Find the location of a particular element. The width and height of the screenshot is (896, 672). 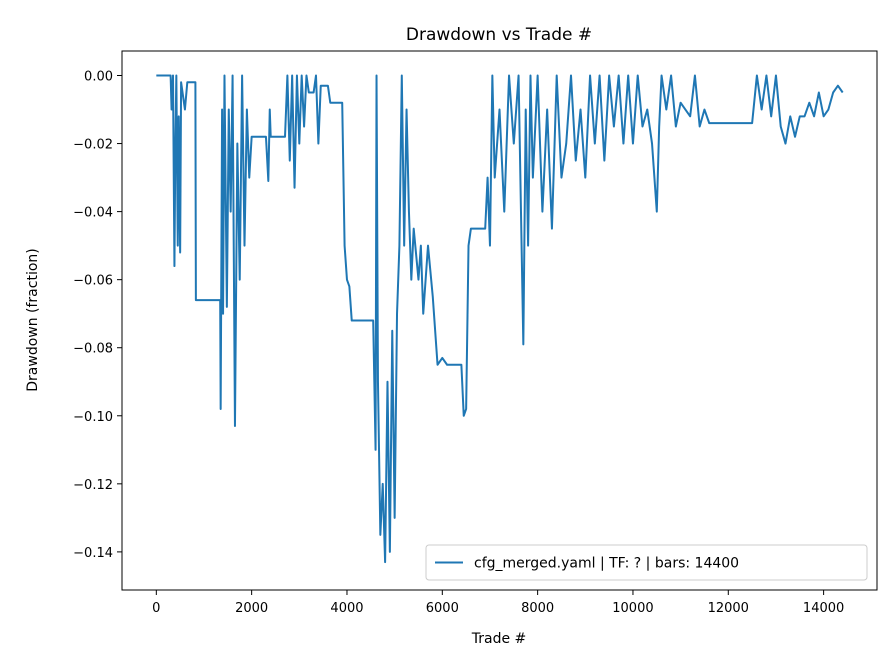

y-tick-label: −0.12 is located at coordinates (93, 485).